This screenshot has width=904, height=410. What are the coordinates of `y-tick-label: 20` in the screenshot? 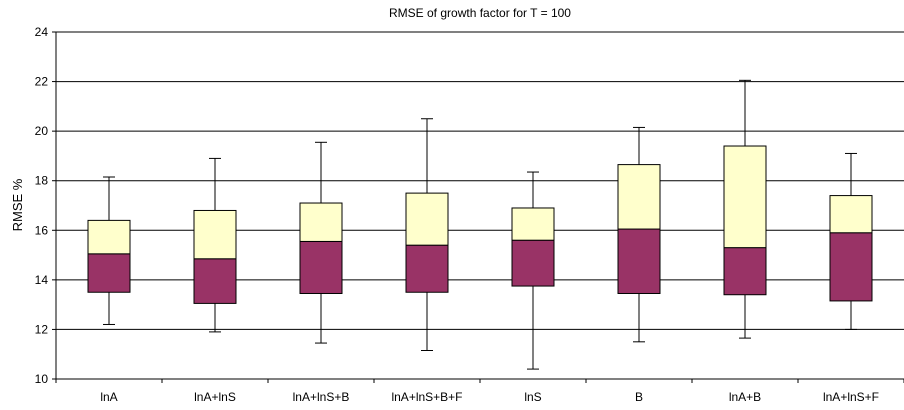 It's located at (42, 131).